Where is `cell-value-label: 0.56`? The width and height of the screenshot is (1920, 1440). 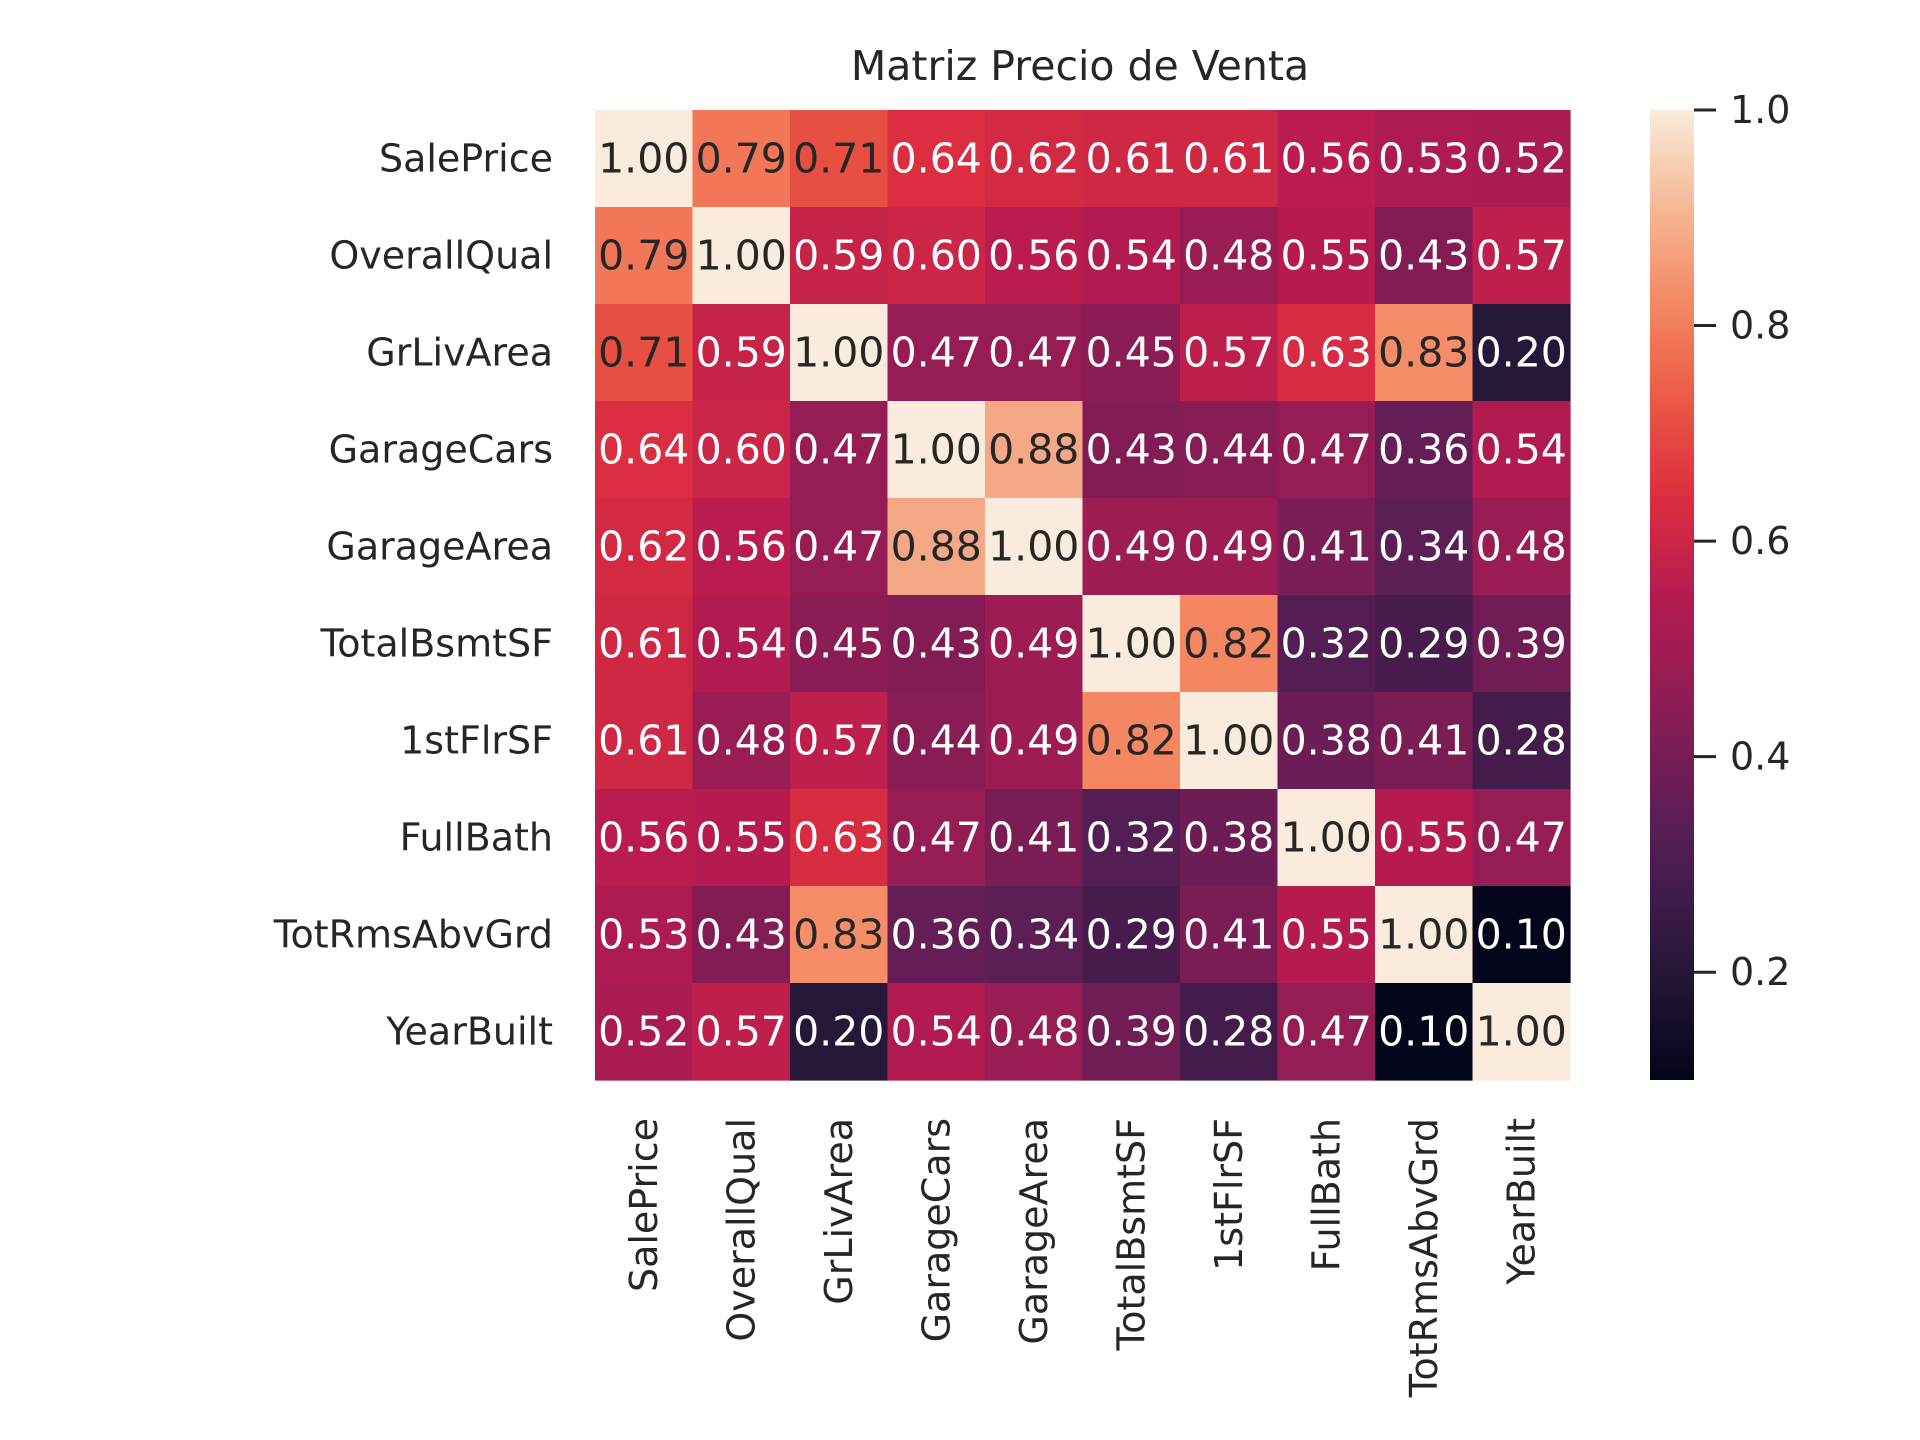
cell-value-label: 0.56 is located at coordinates (1033, 256).